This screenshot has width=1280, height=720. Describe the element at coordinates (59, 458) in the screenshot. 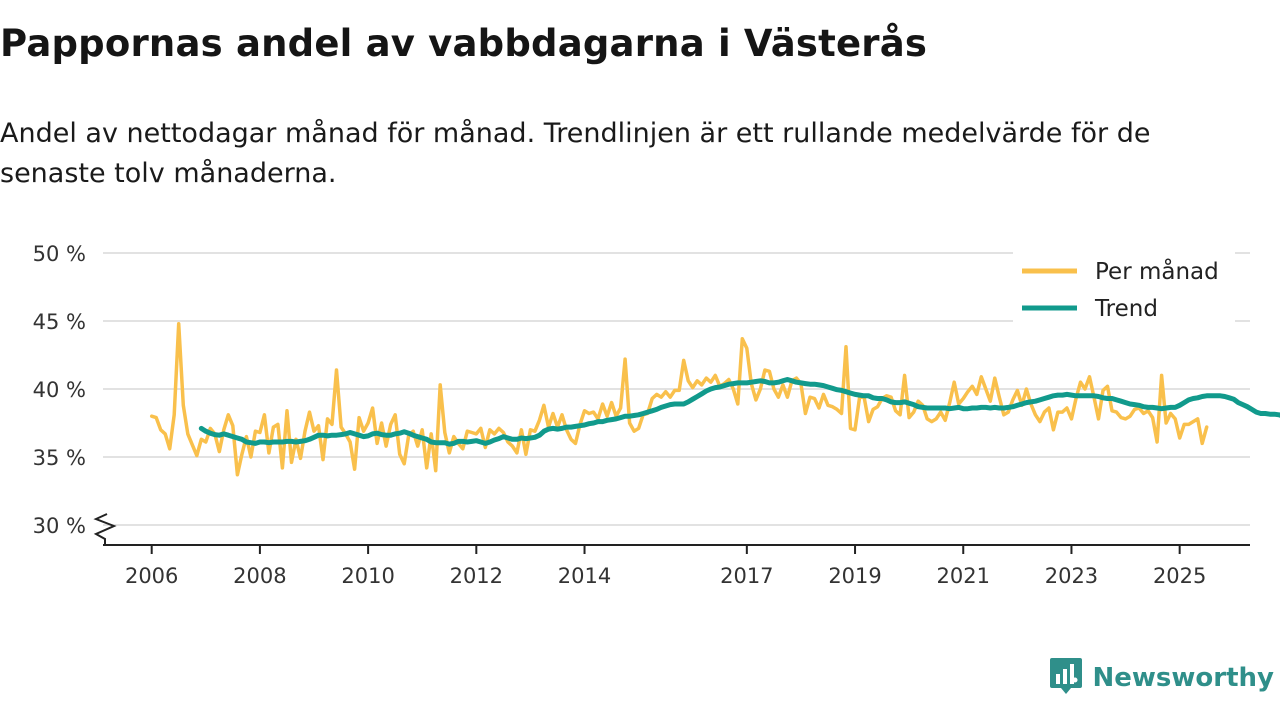

I see `y-tick-label-35: 35 %` at that location.